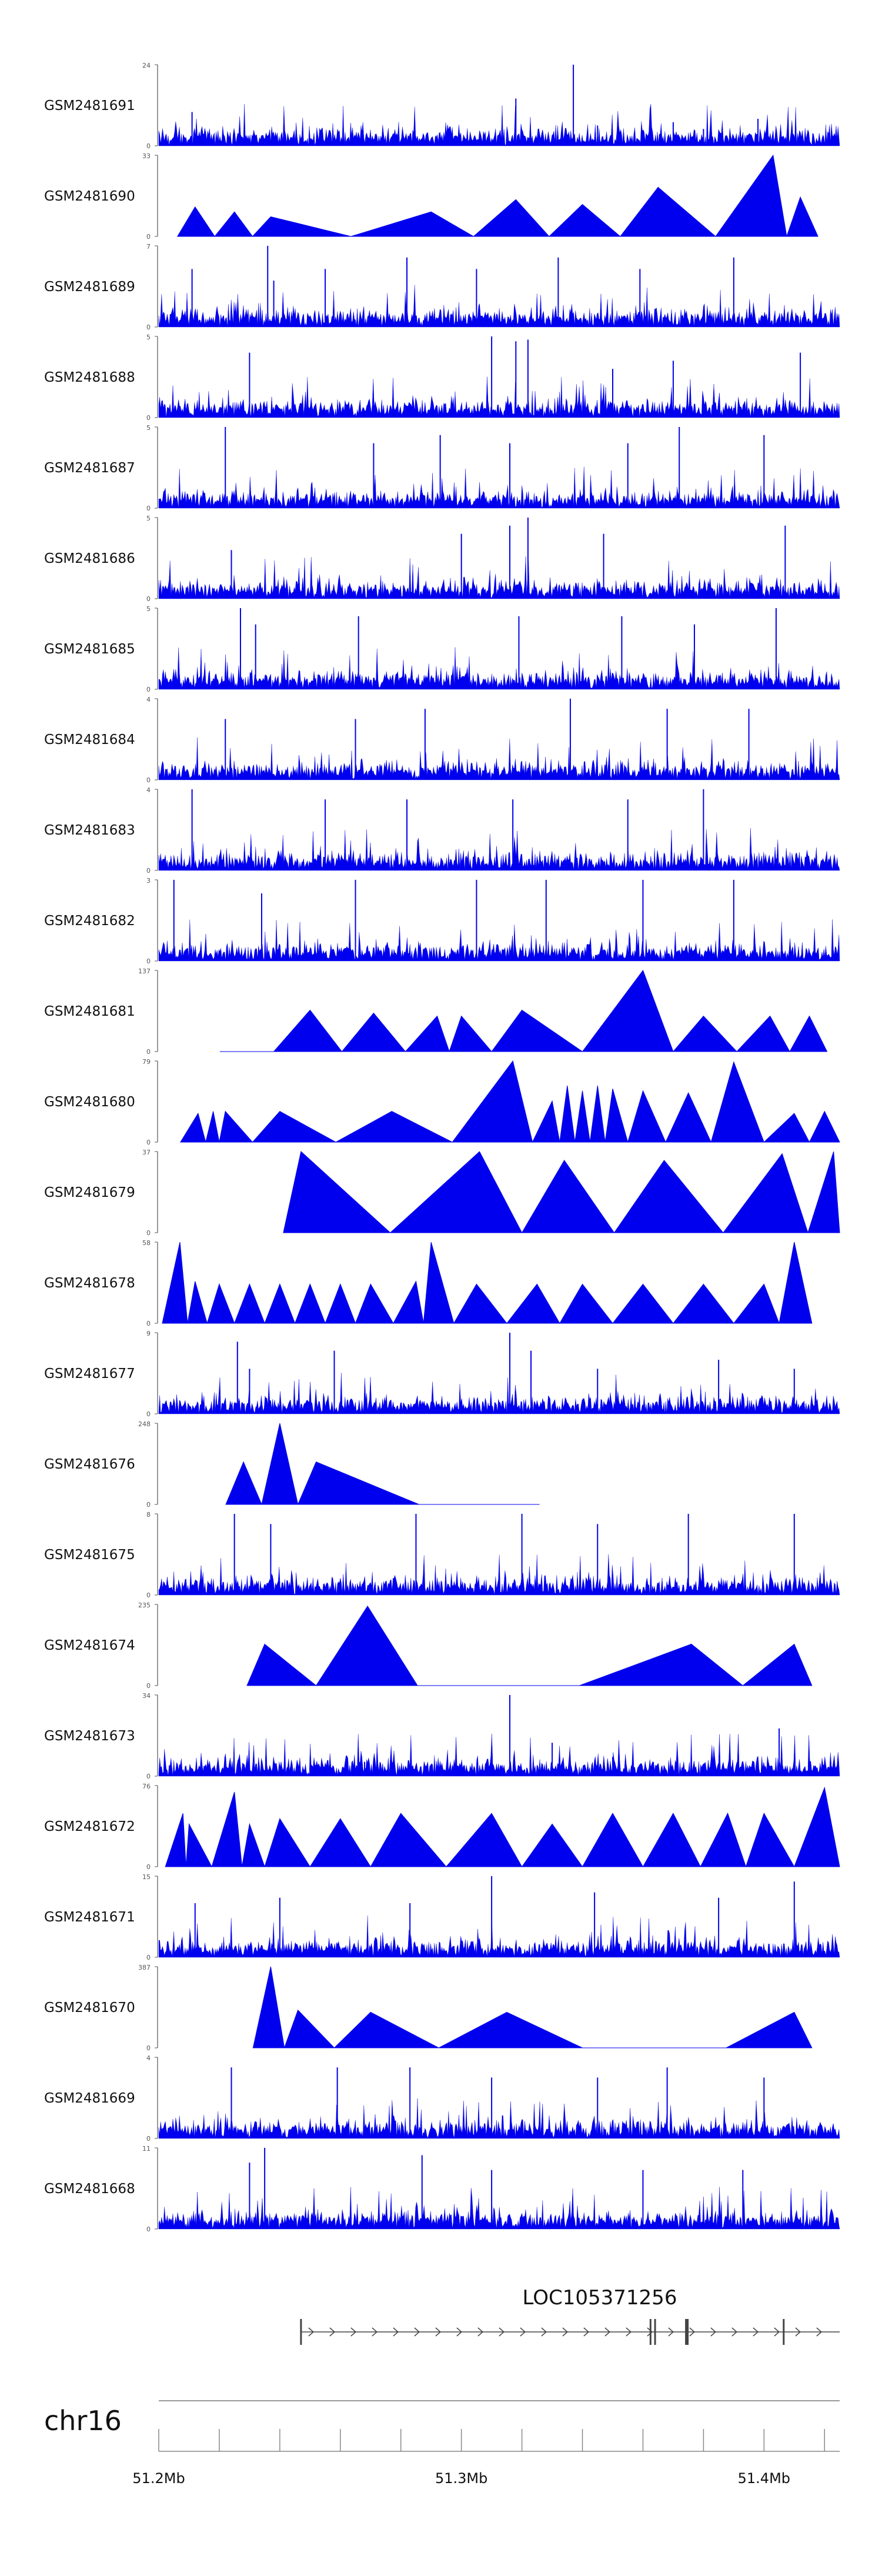 The image size is (882, 2576). I want to click on track-GSM2481677: GSM2481677 9 0, so click(442, 1374).